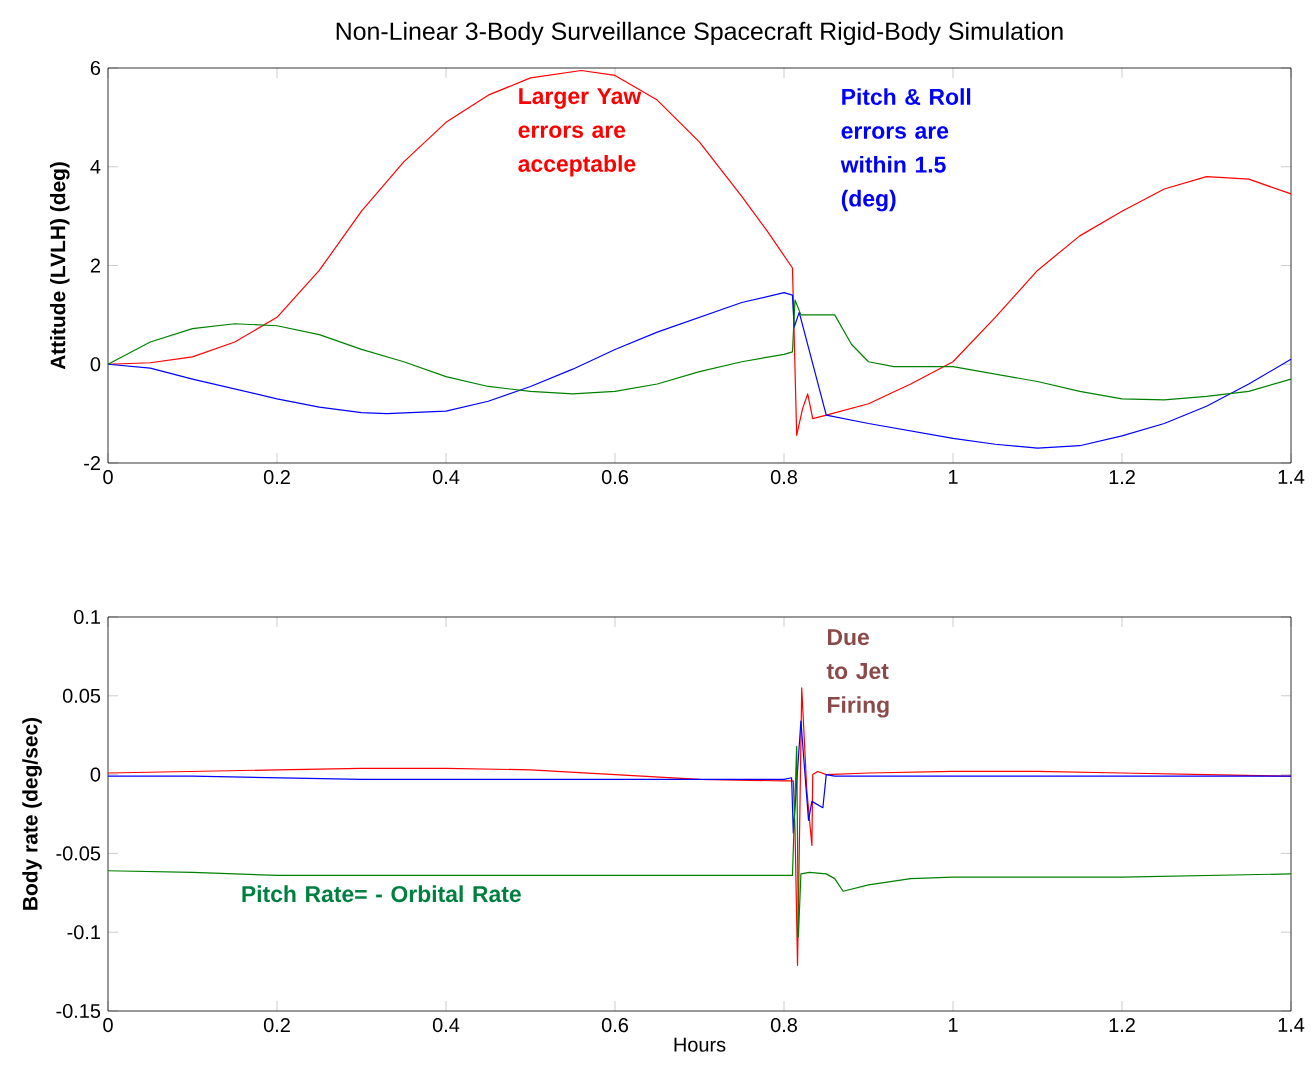  What do you see at coordinates (905, 150) in the screenshot?
I see `annotation: Pitch & Roll errors are within 1.5 (deg)` at bounding box center [905, 150].